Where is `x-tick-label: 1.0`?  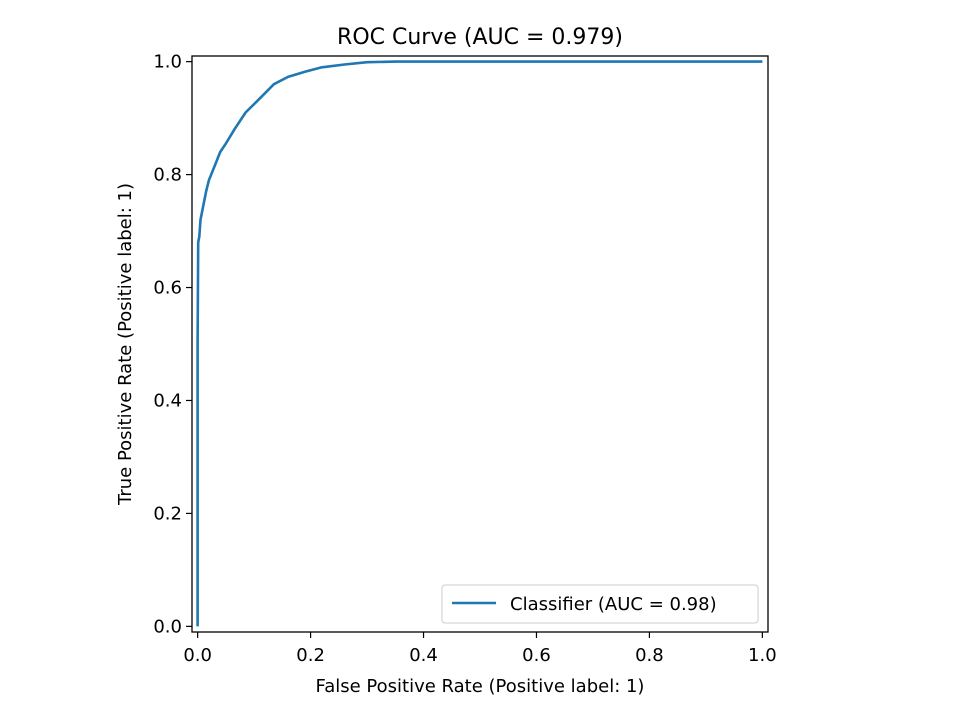 x-tick-label: 1.0 is located at coordinates (762, 655).